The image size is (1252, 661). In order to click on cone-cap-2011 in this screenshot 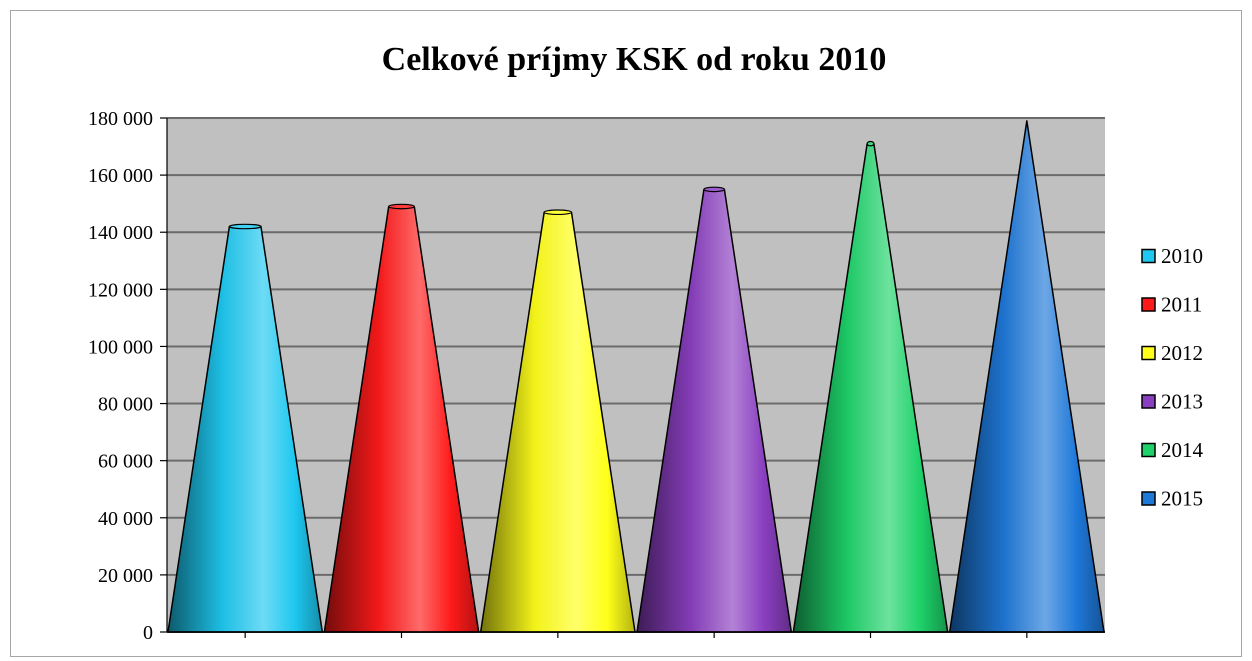, I will do `click(401, 206)`.